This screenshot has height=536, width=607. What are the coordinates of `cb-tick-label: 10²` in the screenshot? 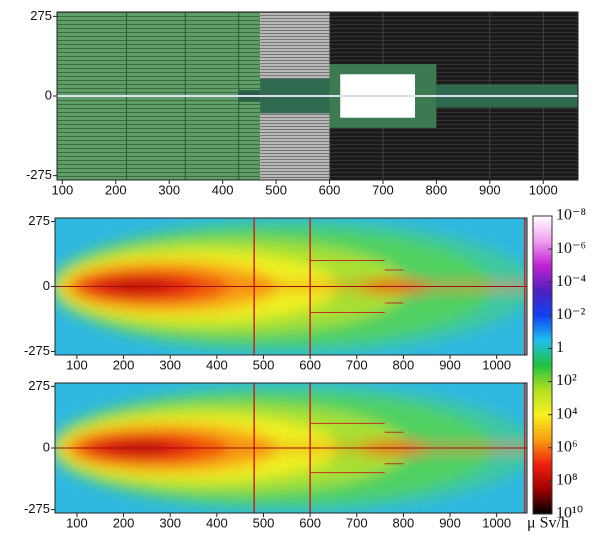 It's located at (566, 380).